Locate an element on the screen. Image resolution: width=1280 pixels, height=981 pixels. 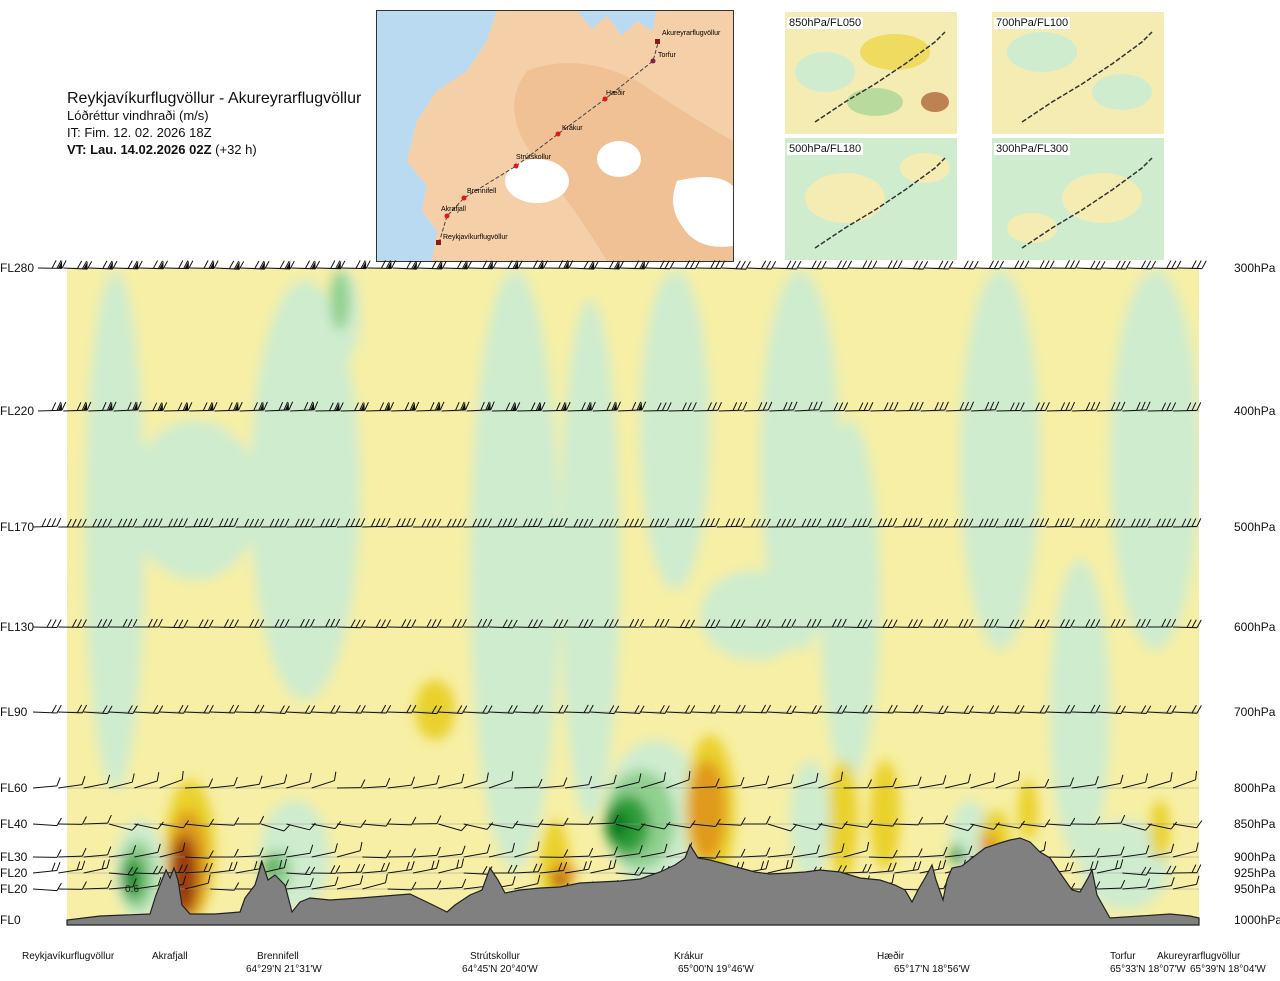
map-label-akureyri: Akureyrarflugvöllur is located at coordinates (691, 33).